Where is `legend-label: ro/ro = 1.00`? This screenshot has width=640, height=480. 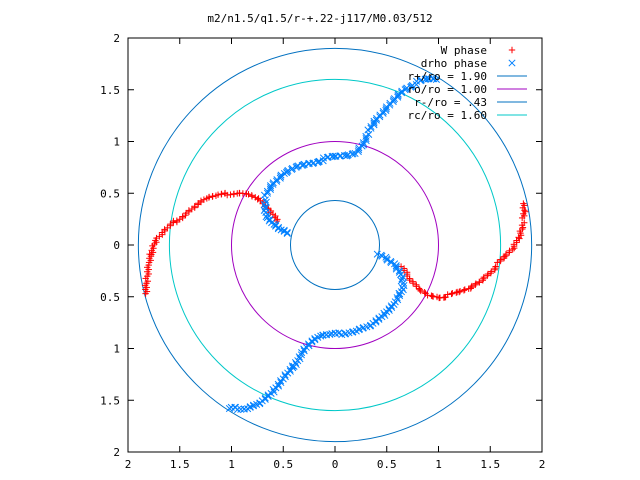
legend-label: ro/ro = 1.00 is located at coordinates (447, 89).